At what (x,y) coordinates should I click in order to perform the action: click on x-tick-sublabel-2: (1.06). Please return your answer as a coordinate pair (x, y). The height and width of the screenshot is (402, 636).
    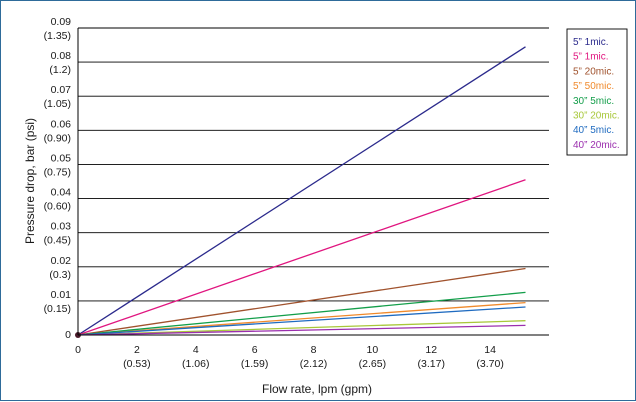
    Looking at the image, I should click on (195, 364).